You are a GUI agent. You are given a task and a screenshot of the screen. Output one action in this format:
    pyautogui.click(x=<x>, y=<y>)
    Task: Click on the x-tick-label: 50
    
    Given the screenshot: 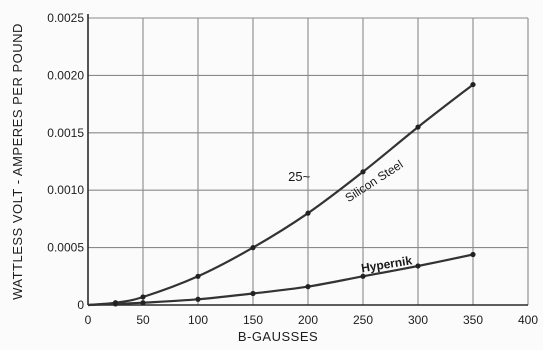 What is the action you would take?
    pyautogui.click(x=143, y=320)
    